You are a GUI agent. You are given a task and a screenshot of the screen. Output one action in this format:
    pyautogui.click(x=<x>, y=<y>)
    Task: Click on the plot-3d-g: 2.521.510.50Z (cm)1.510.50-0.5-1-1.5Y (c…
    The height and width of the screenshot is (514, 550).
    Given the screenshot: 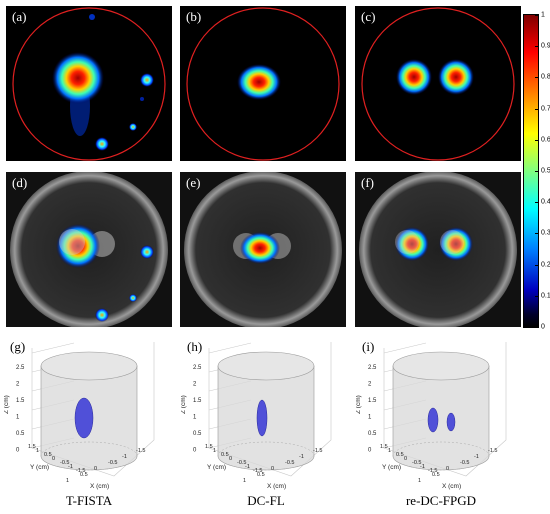 What is the action you would take?
    pyautogui.click(x=79, y=416)
    